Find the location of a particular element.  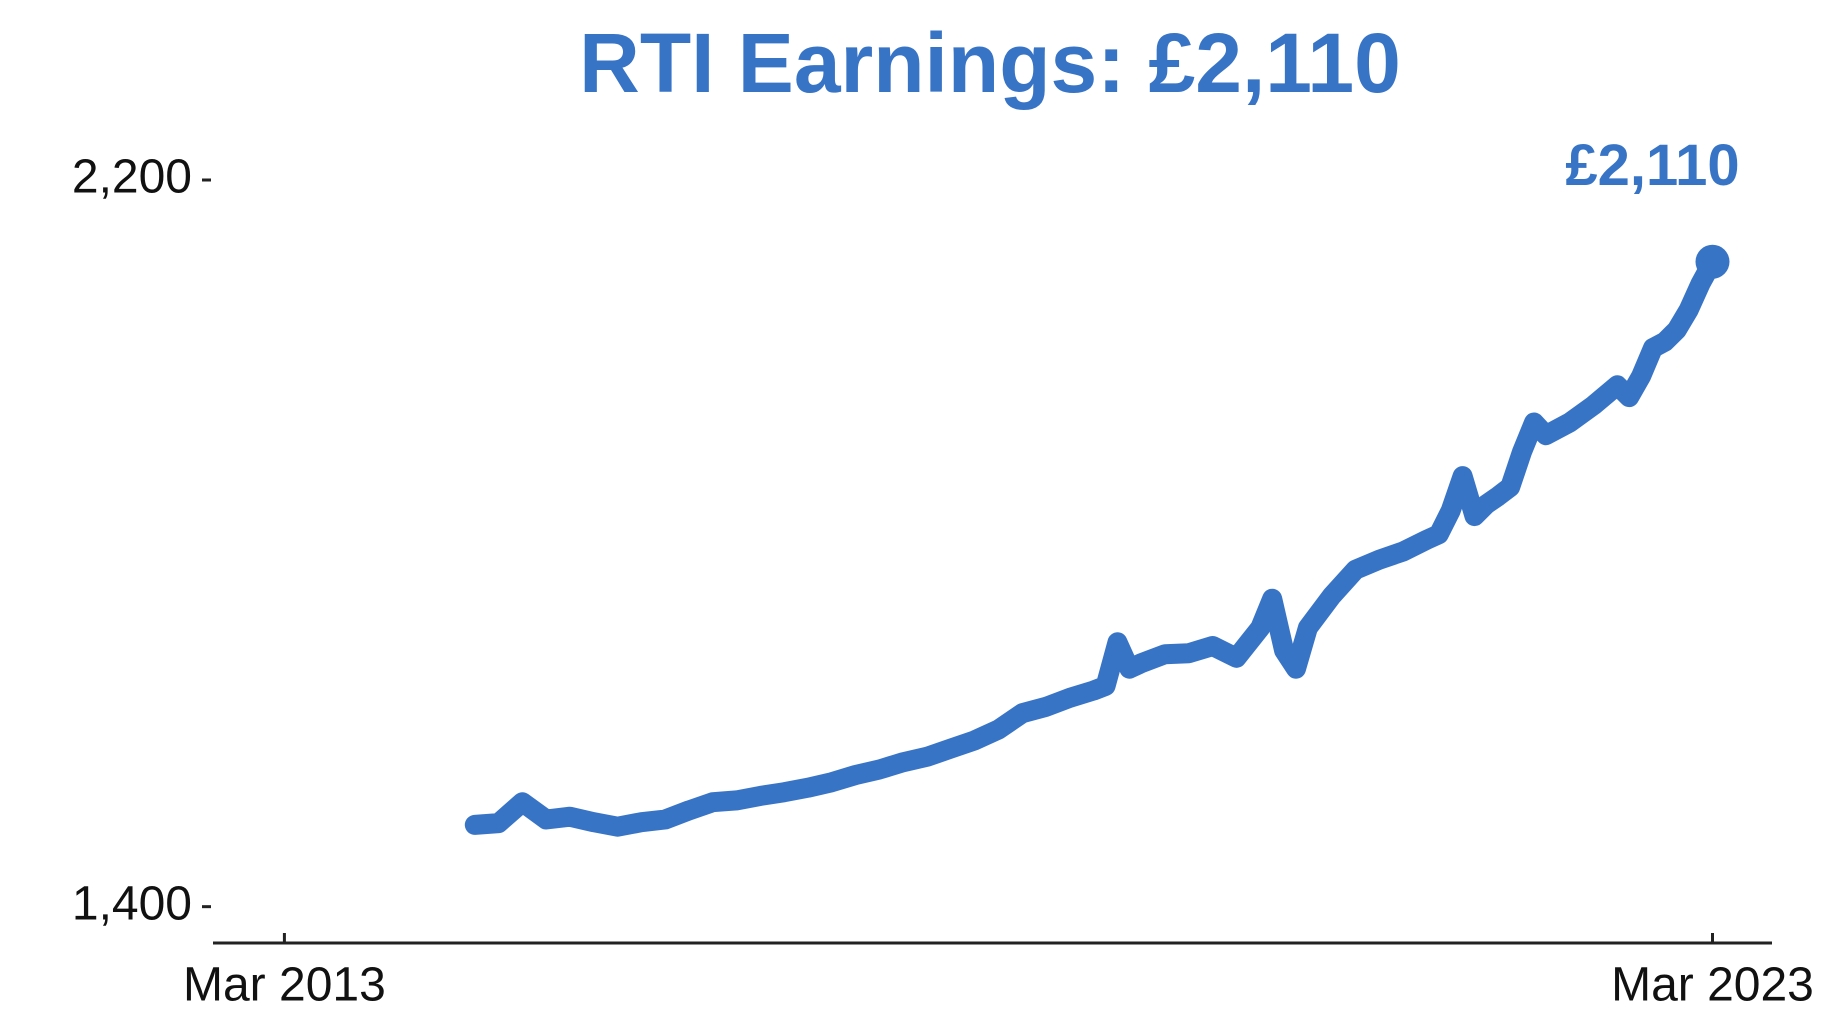

x-tick-label: Mar 2023 is located at coordinates (1712, 985).